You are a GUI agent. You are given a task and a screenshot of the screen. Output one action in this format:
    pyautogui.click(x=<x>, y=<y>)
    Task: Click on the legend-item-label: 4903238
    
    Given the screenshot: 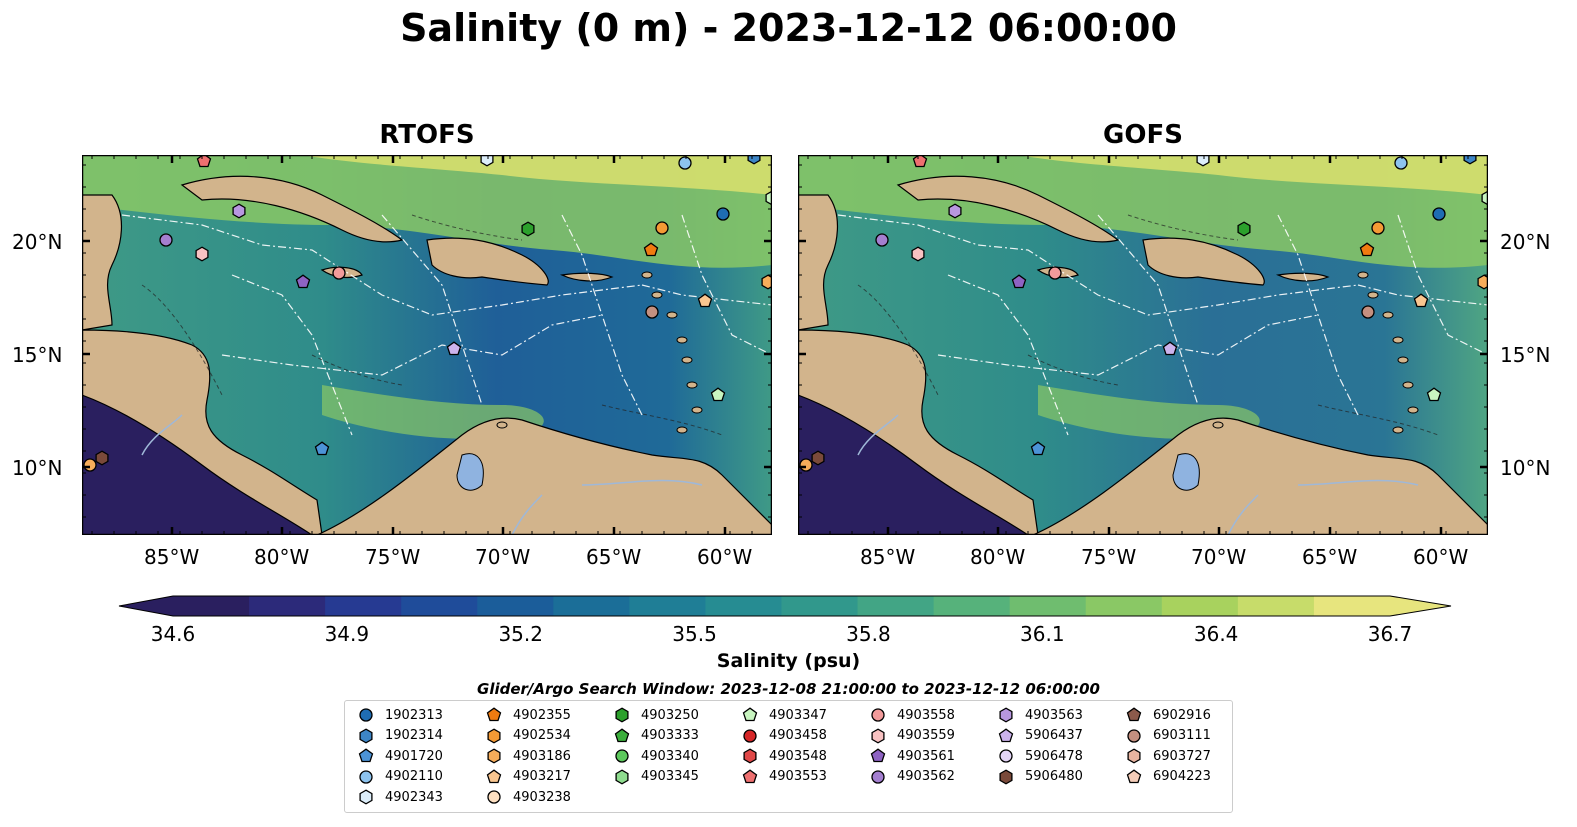 What is the action you would take?
    pyautogui.click(x=542, y=797)
    